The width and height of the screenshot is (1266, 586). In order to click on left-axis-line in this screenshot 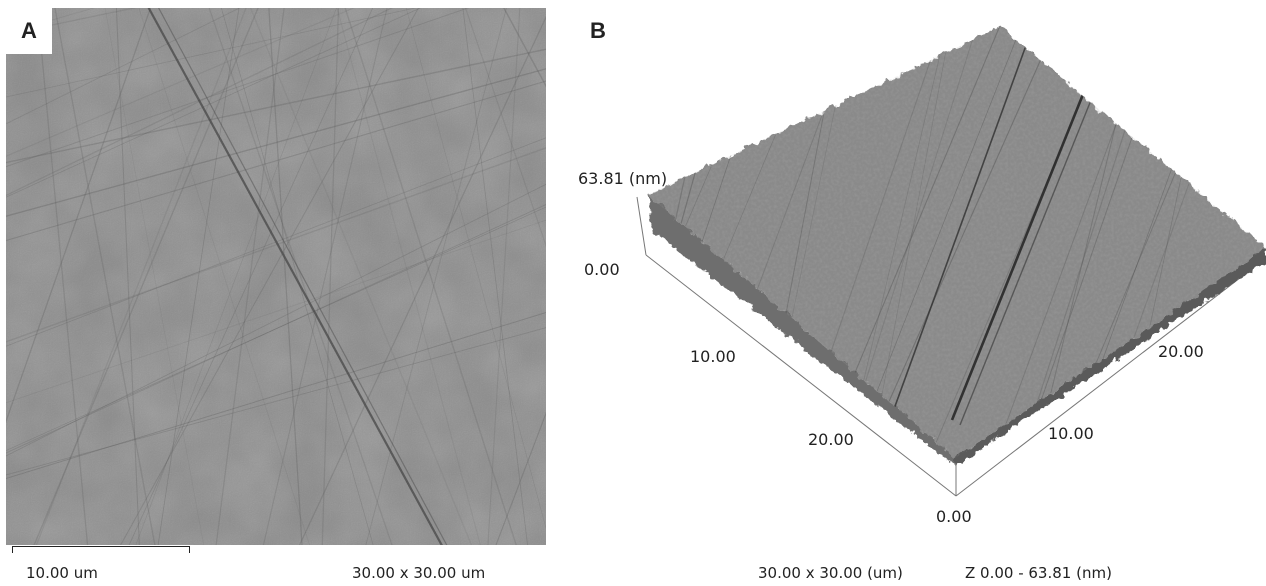, I will do `click(801, 375)`.